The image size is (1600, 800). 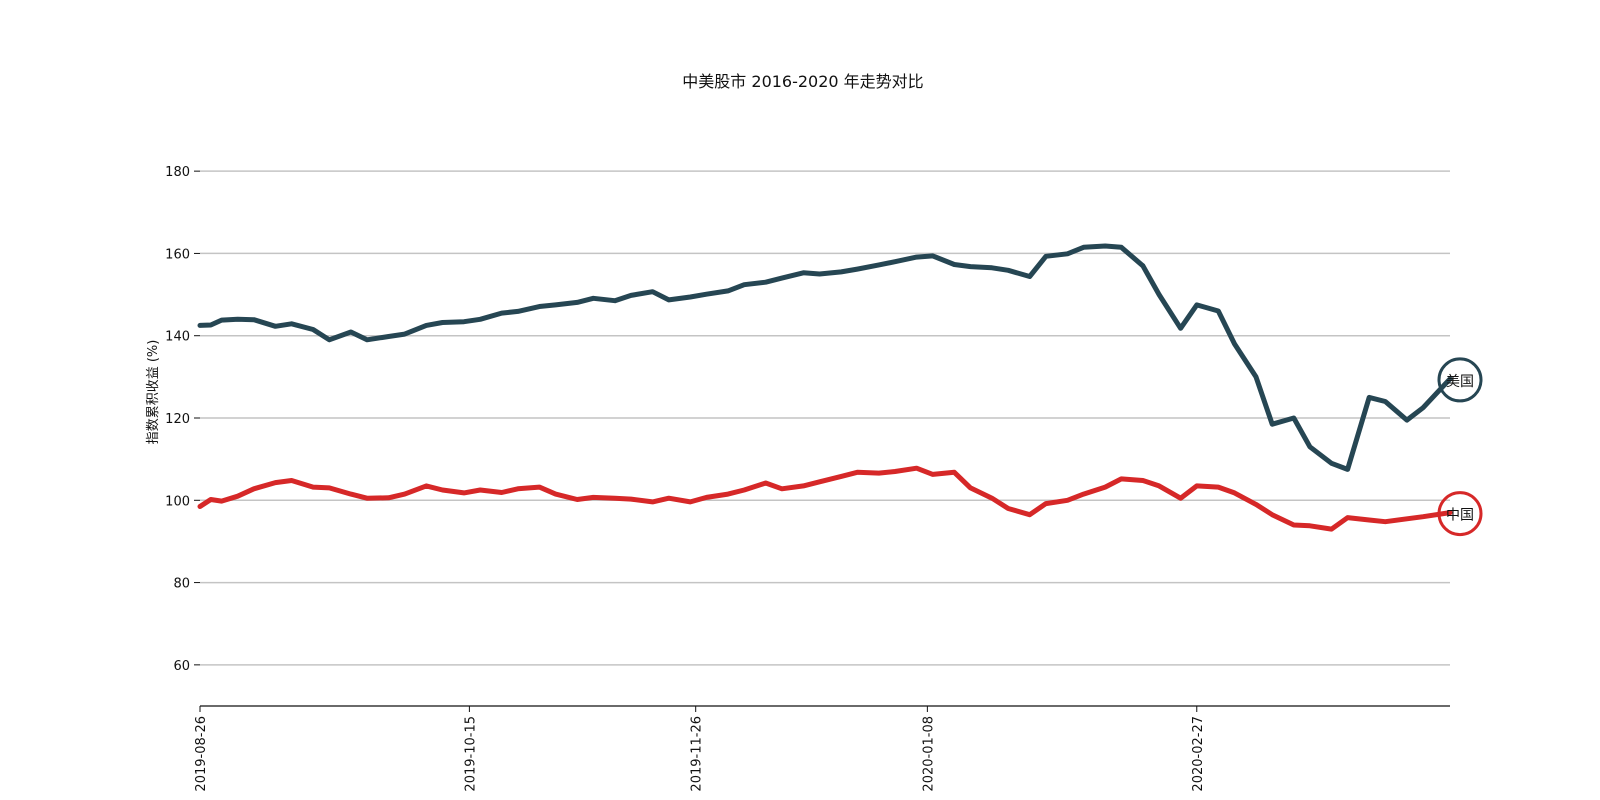 I want to click on y-tick-label: 120, so click(x=177, y=419).